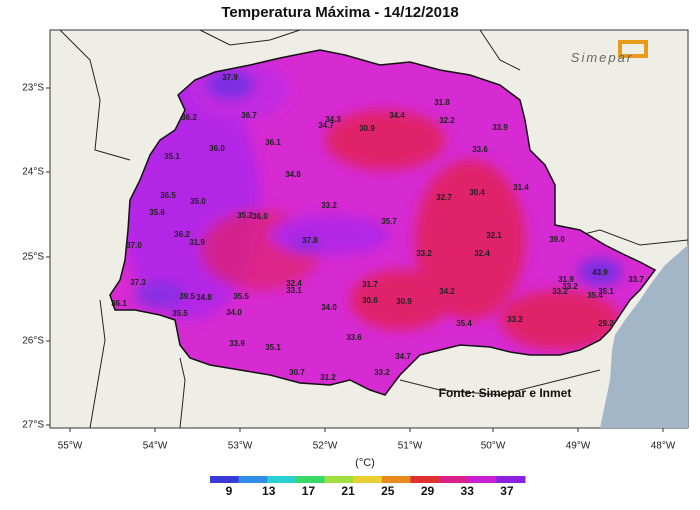  What do you see at coordinates (229, 491) in the screenshot?
I see `colorbar-label: 9` at bounding box center [229, 491].